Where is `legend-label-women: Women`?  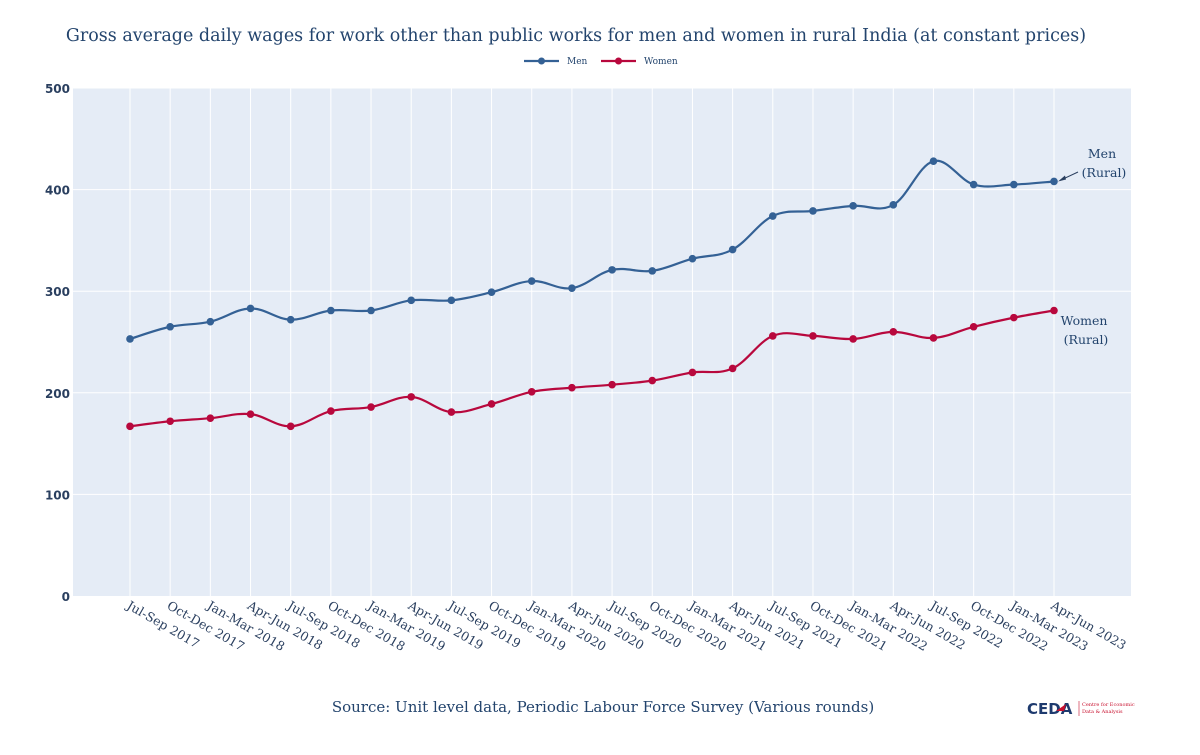 legend-label-women: Women is located at coordinates (661, 62).